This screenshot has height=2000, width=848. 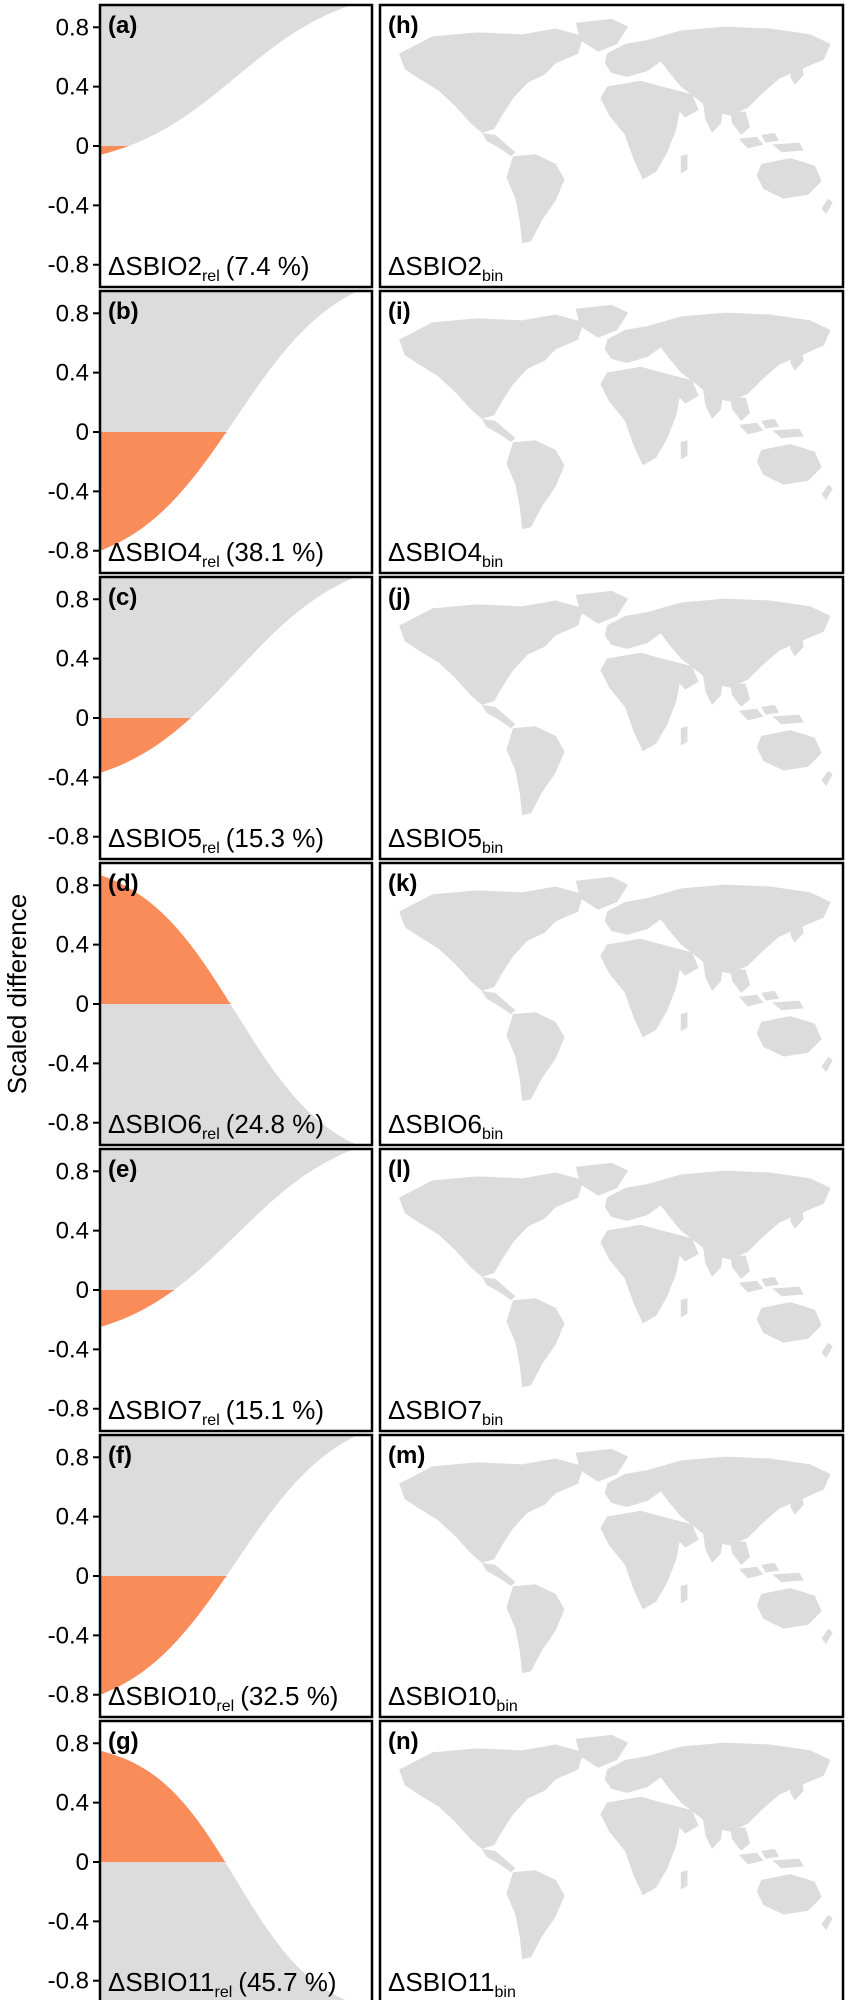 What do you see at coordinates (403, 25) in the screenshot?
I see `panel-letter: (h)` at bounding box center [403, 25].